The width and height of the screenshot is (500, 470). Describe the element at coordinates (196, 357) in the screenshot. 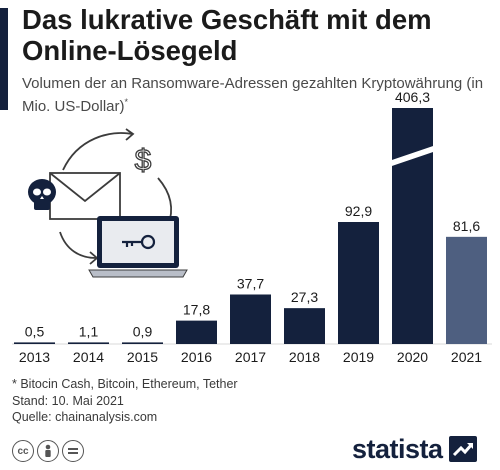

I see `x-tick-label-2016: 2016` at that location.